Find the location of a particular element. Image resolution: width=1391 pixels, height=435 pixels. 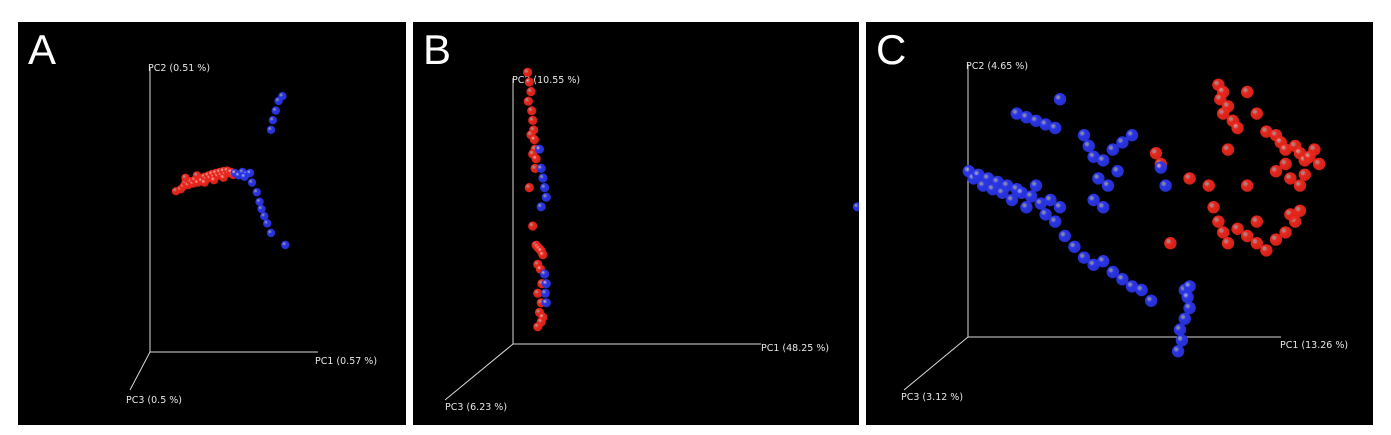

panel-label: B is located at coordinates (437, 49).